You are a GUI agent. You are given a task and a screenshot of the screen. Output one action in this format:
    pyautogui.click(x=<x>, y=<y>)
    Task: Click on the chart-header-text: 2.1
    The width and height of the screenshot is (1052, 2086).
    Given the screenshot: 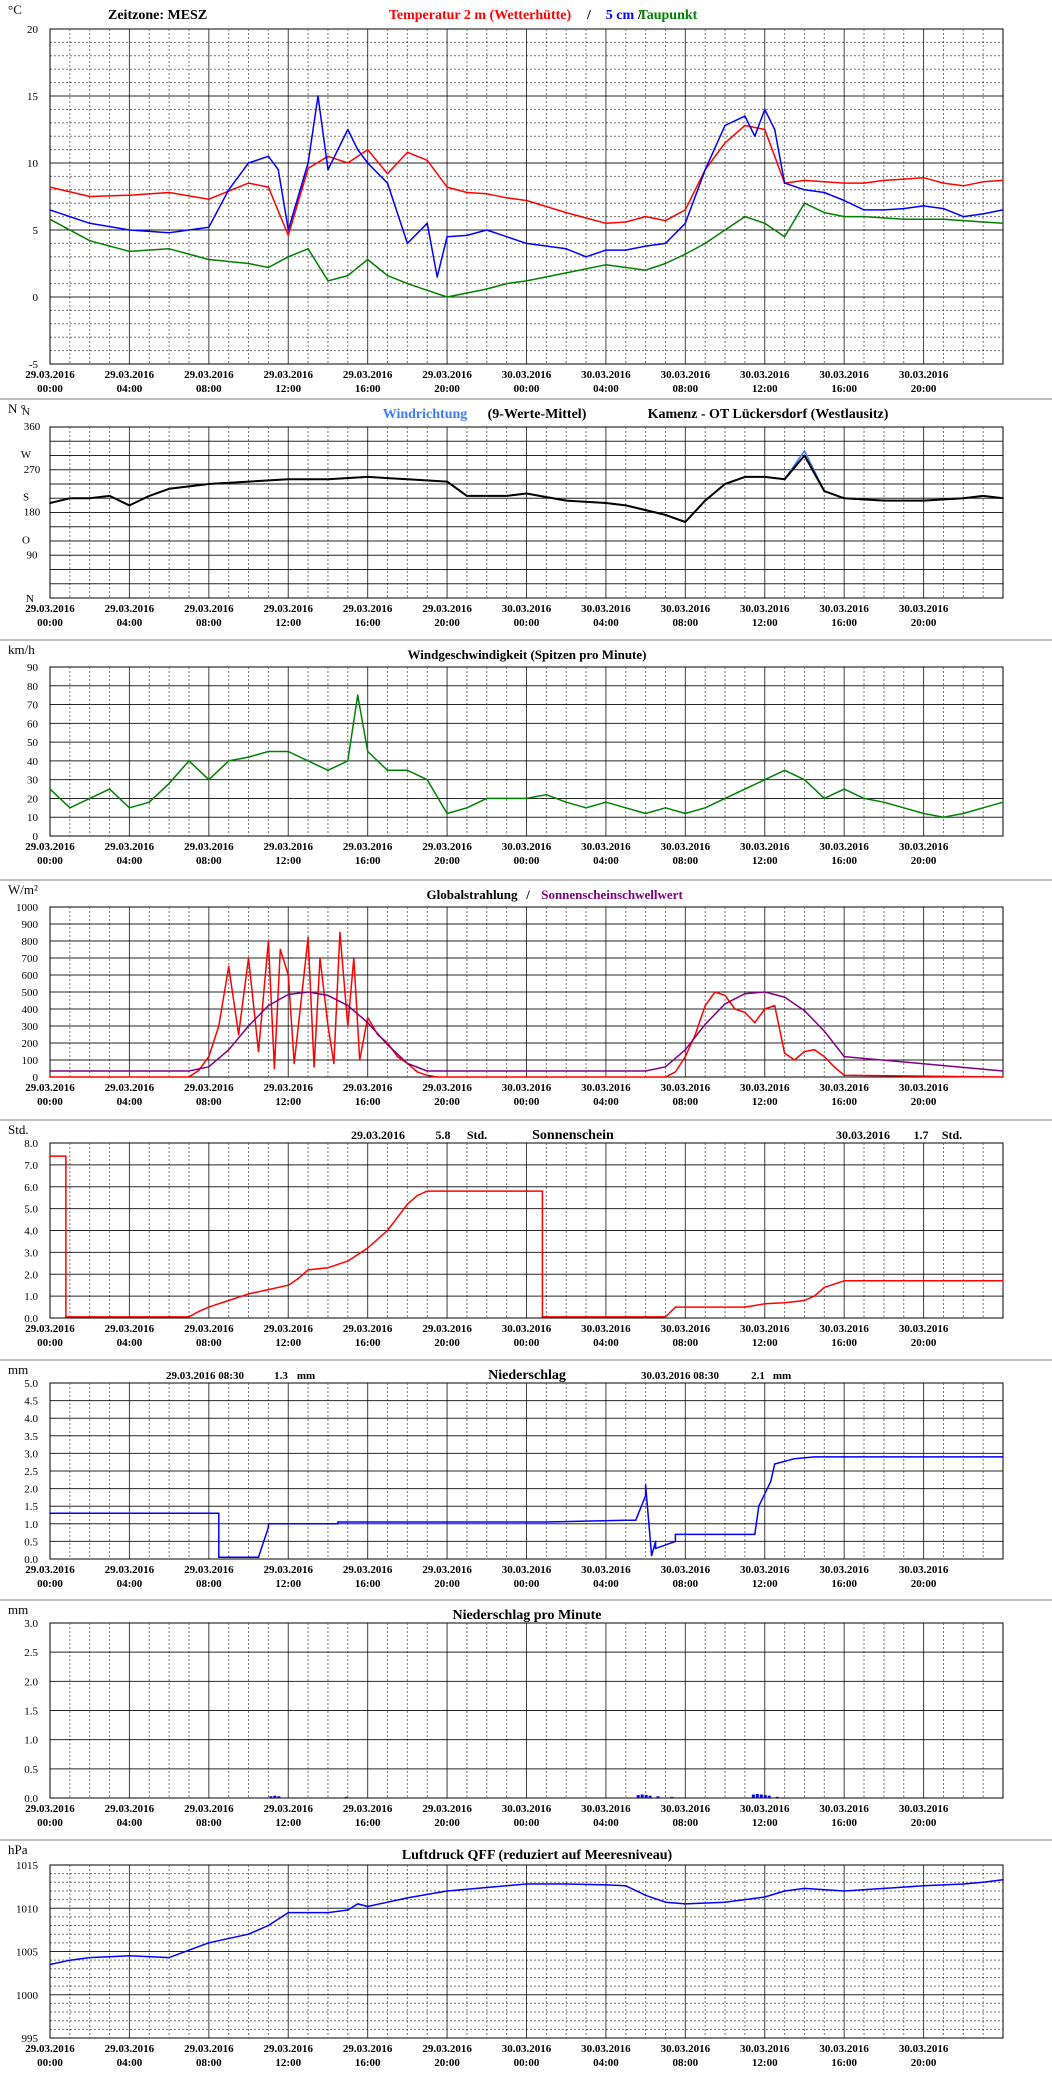 What is the action you would take?
    pyautogui.click(x=758, y=1376)
    